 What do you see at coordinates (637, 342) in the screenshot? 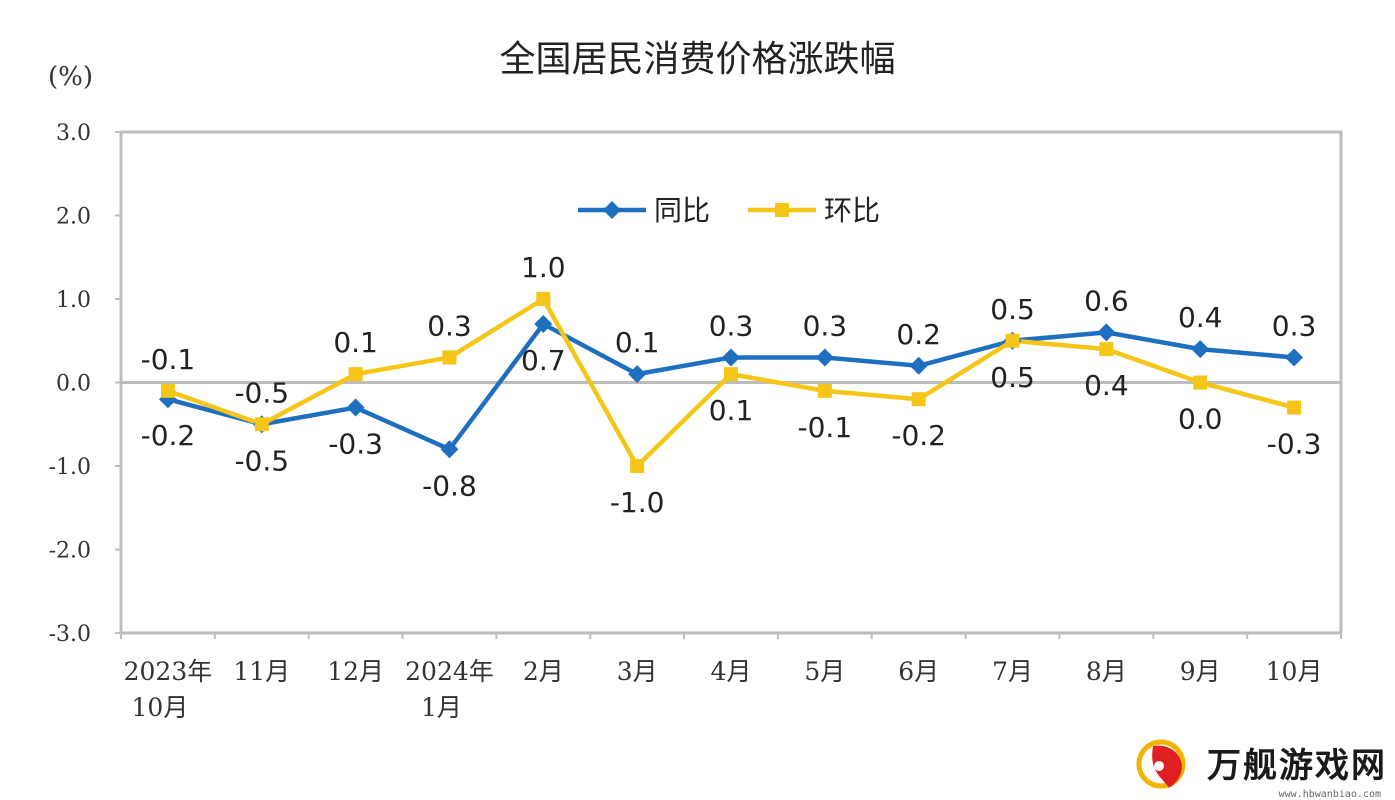
I see `data-label-yoy: 0.1` at bounding box center [637, 342].